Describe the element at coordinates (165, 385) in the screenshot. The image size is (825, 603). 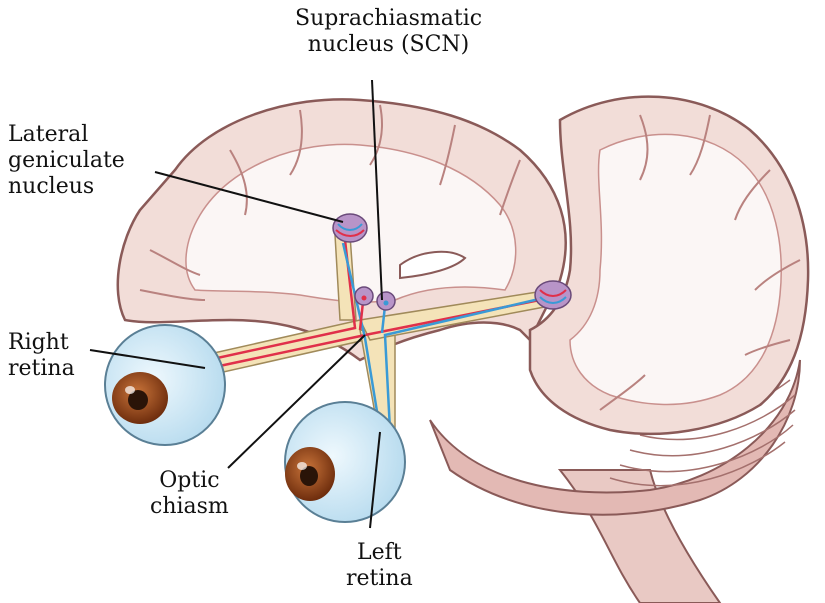
I see `right-eye` at that location.